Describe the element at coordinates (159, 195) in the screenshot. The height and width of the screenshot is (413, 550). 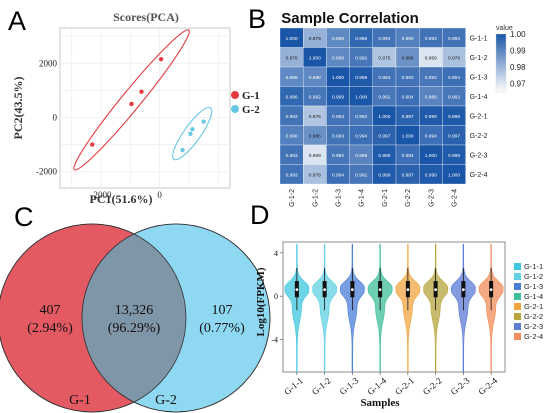
I see `pca-xtick-label: 0` at that location.